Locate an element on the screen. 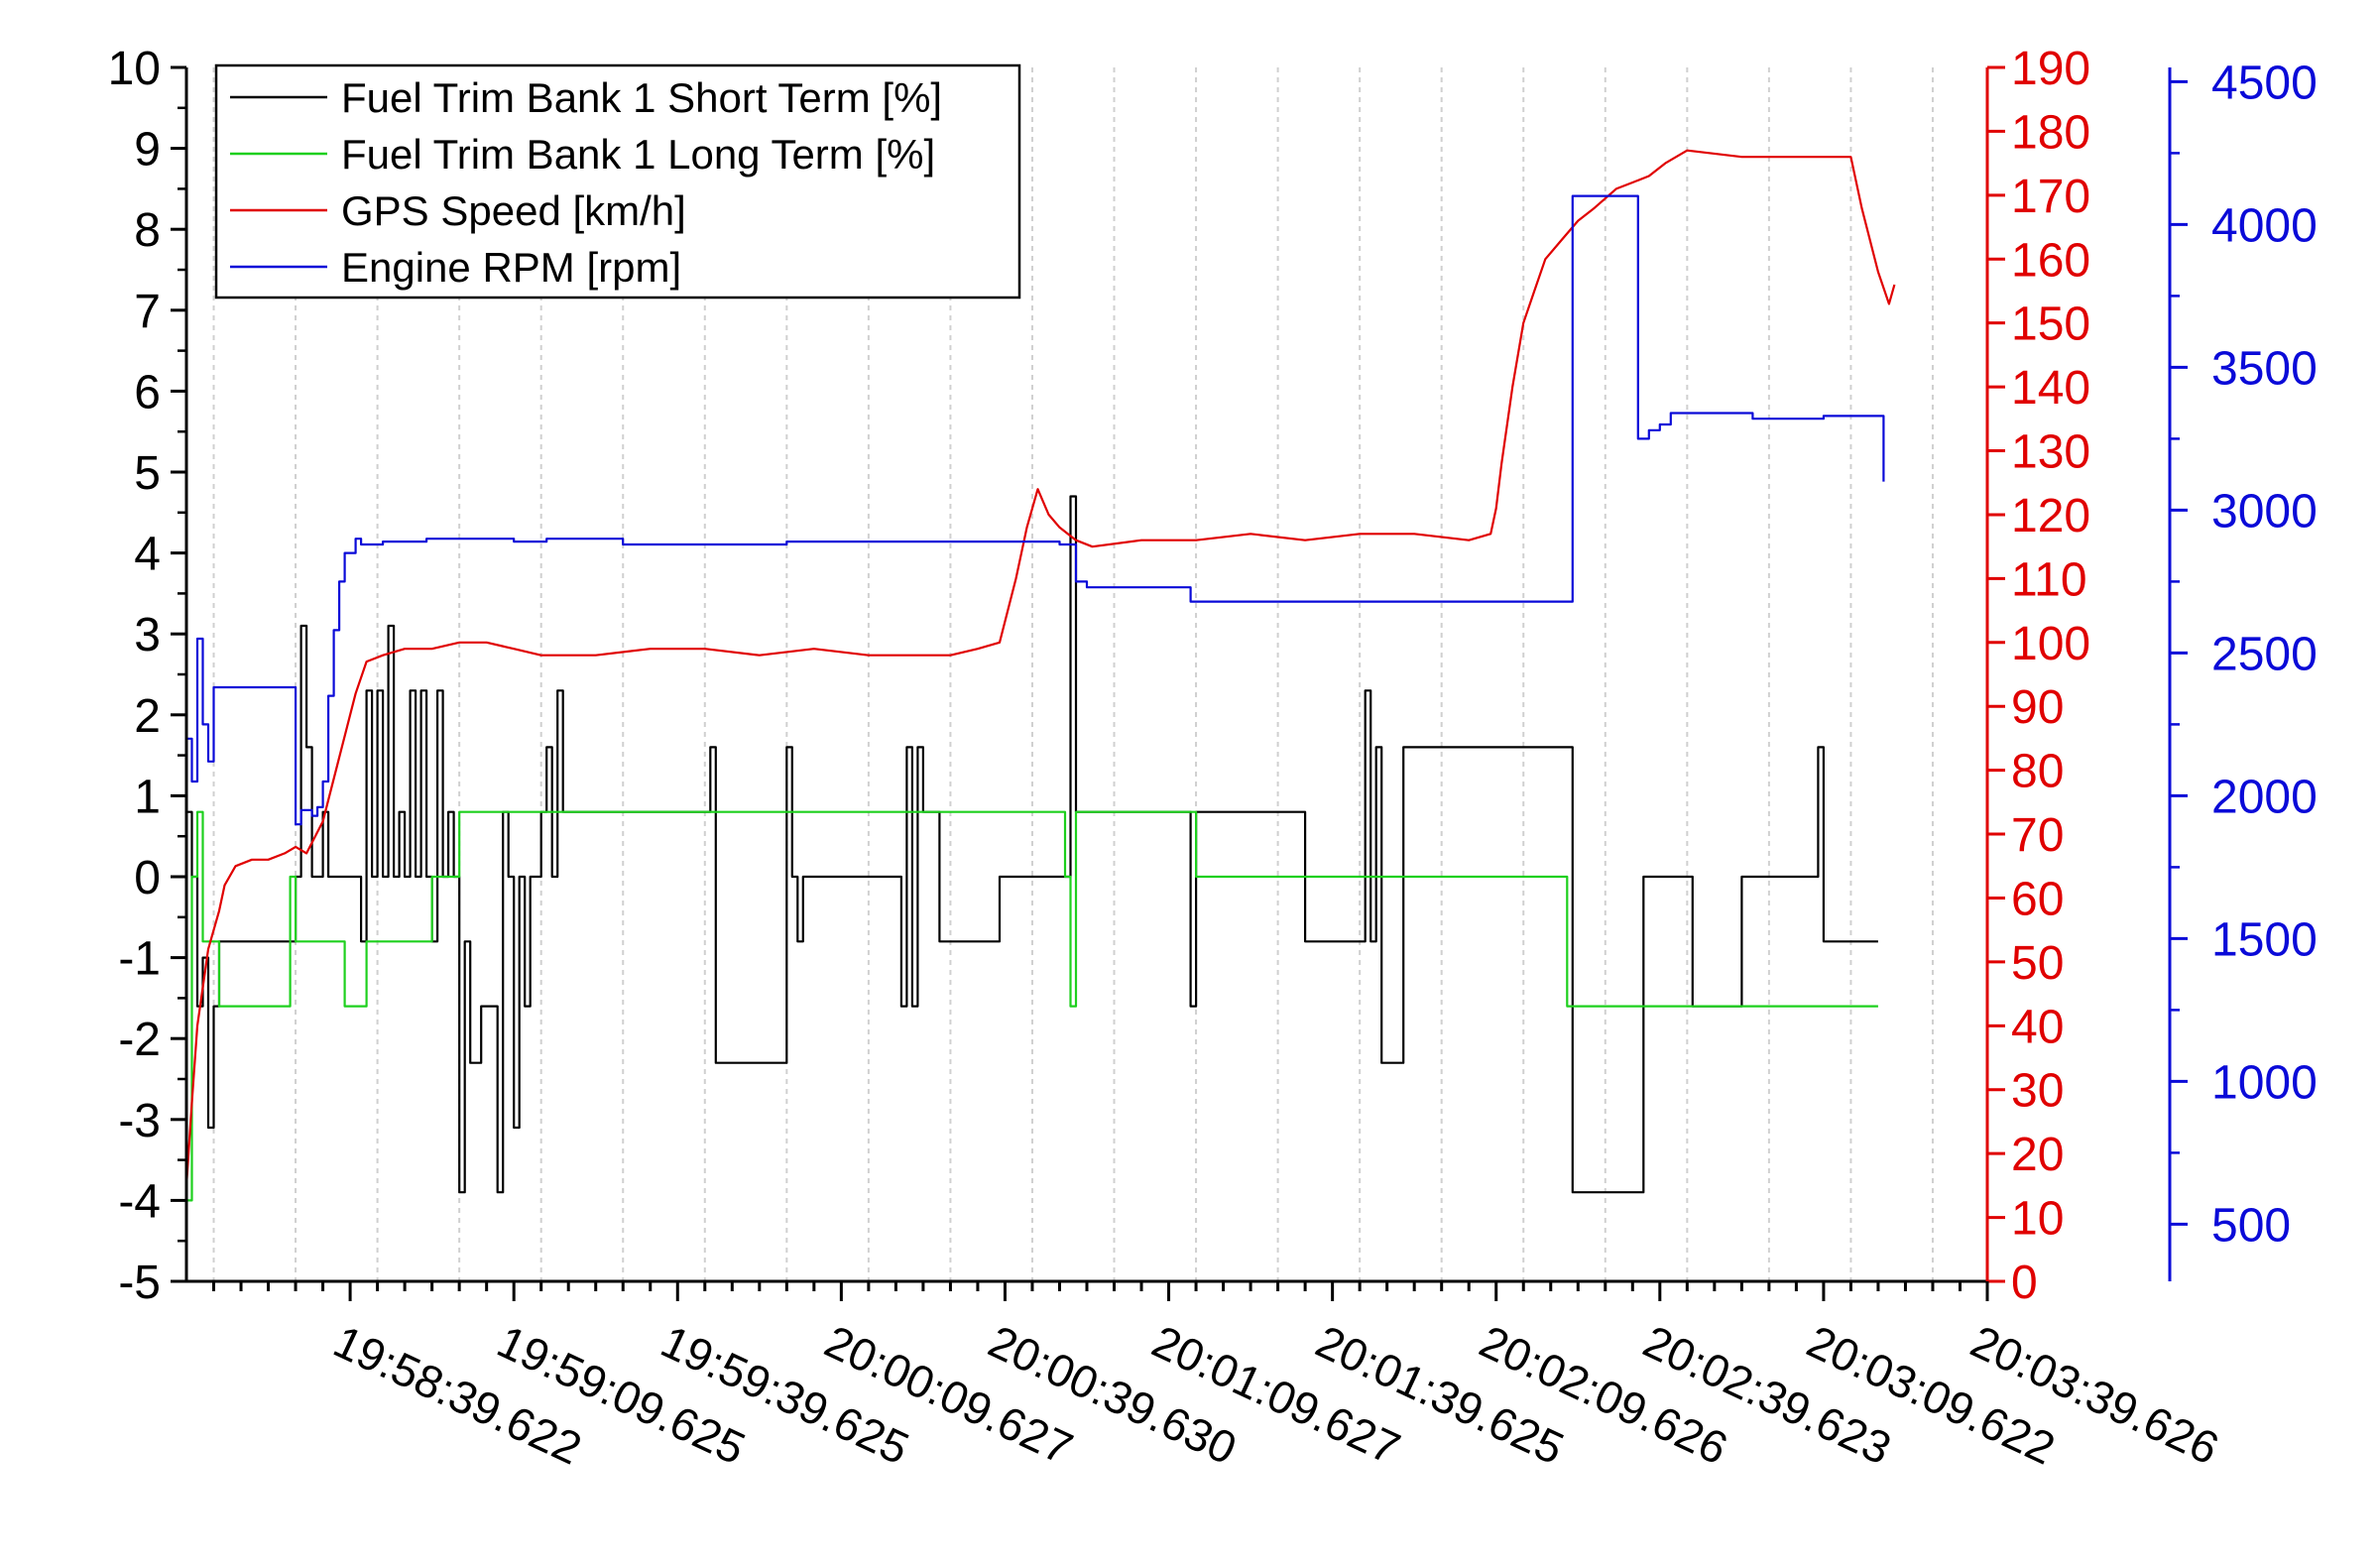  speed-tick-label: 90 is located at coordinates (2037, 707).